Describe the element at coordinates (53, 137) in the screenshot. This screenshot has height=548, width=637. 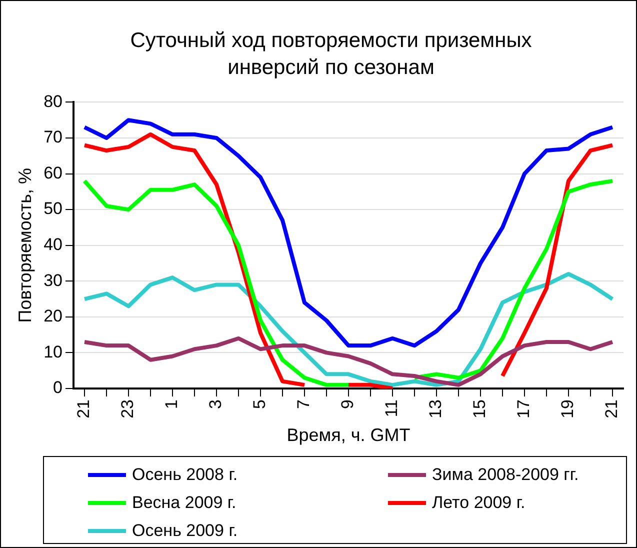
I see `y-tick-label: 70` at that location.